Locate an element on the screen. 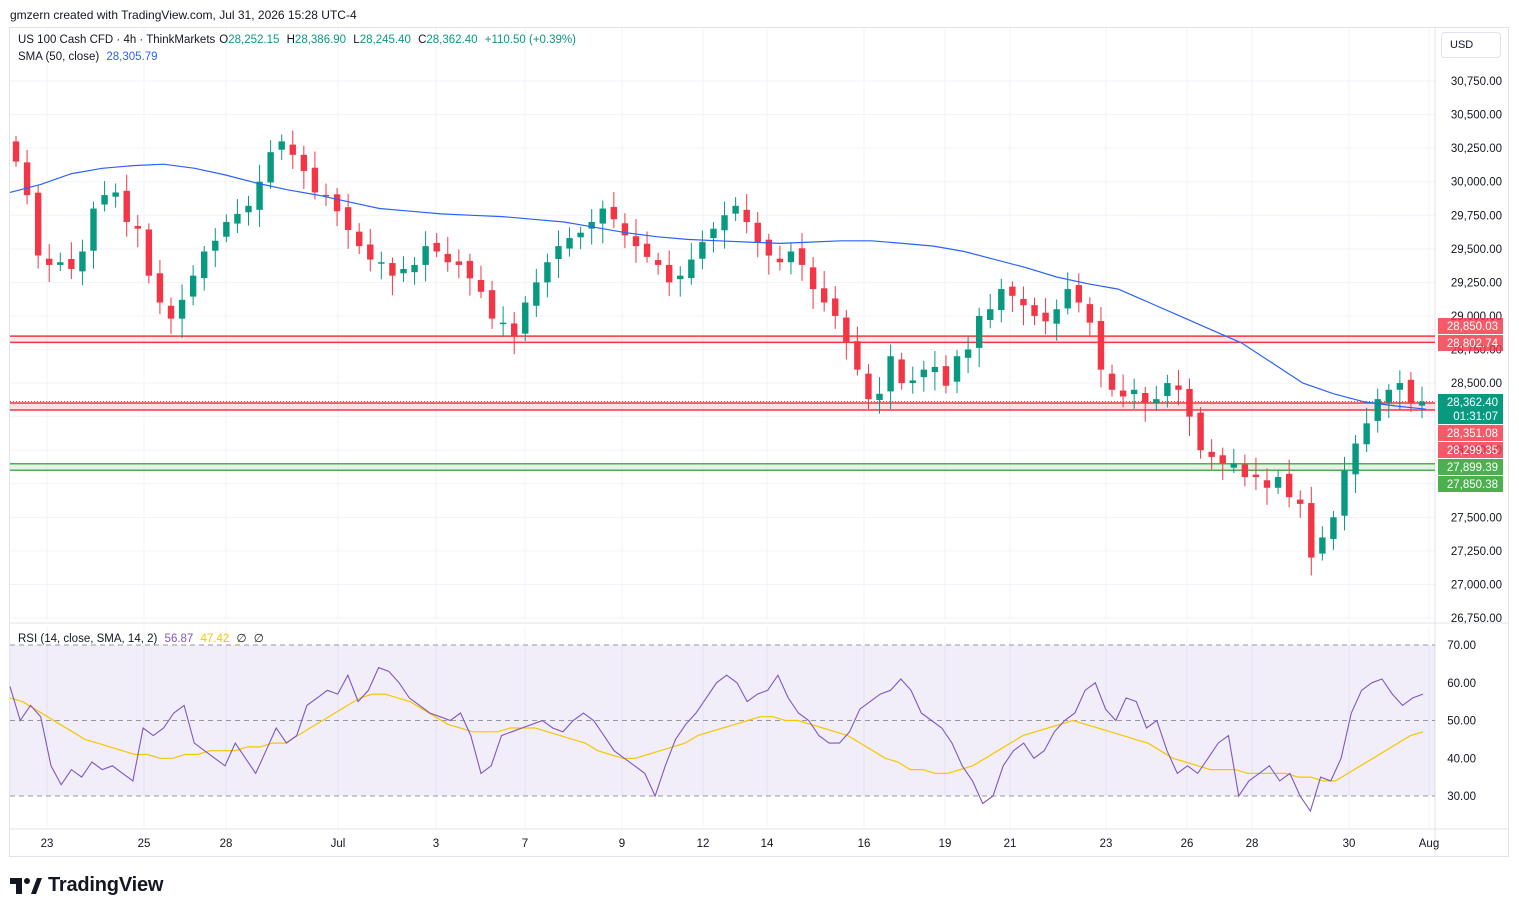 The image size is (1519, 917). tradingview-logo-icon is located at coordinates (26, 885).